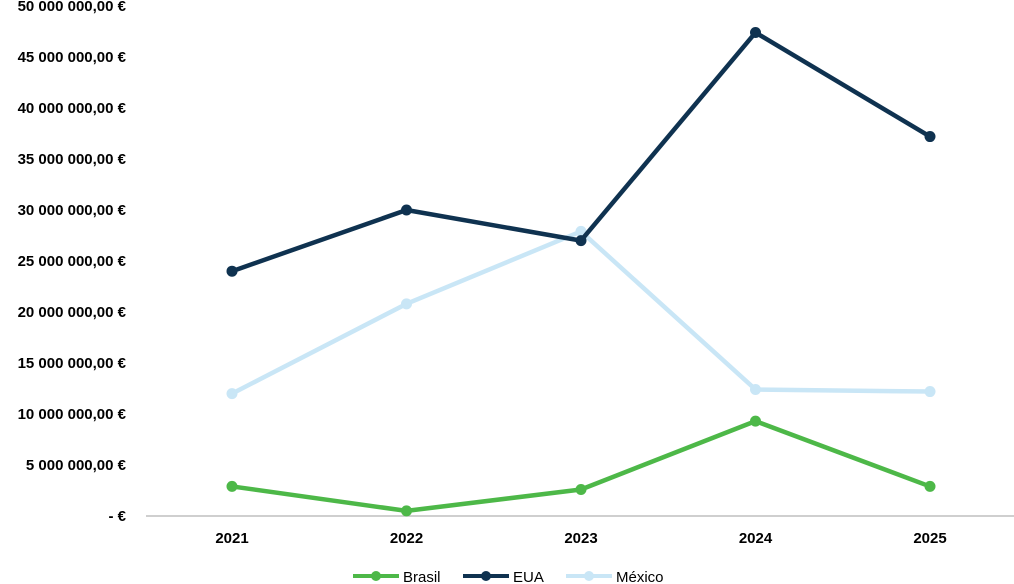  I want to click on x-tick-label: 2023, so click(580, 538).